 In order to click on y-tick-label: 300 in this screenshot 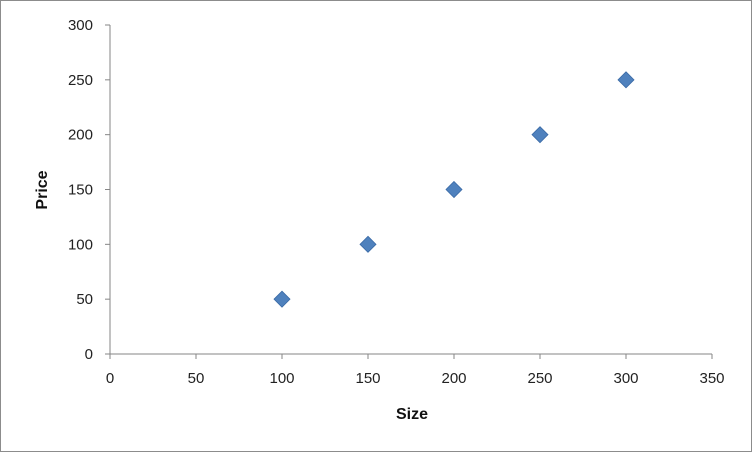, I will do `click(80, 25)`.